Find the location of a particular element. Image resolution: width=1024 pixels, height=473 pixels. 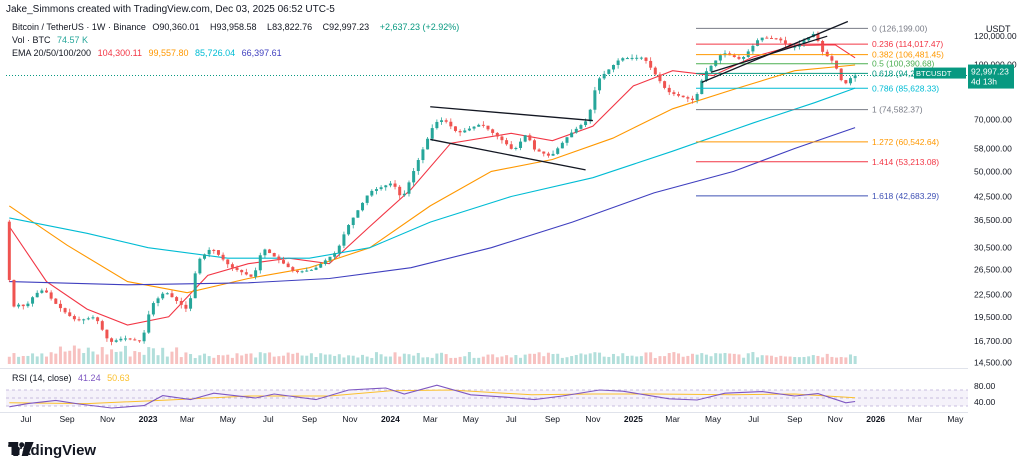

price-tag-box is located at coordinates (991, 76).